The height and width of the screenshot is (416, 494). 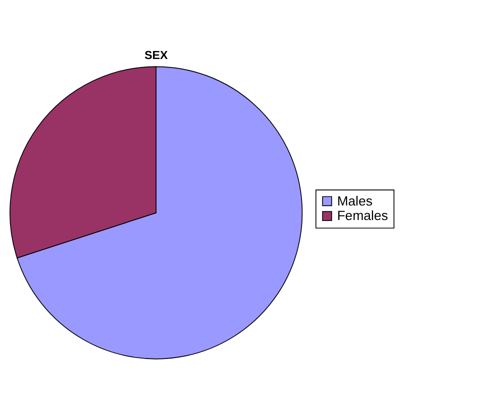 I want to click on legend-label: Males, so click(x=355, y=200).